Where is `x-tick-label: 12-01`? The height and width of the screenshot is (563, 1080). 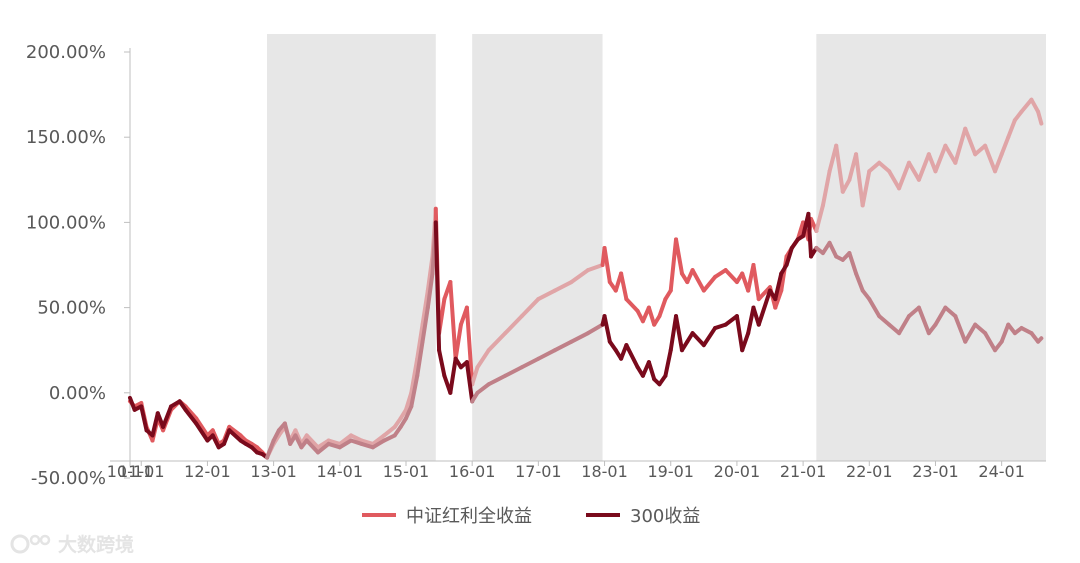 x-tick-label: 12-01 is located at coordinates (207, 471).